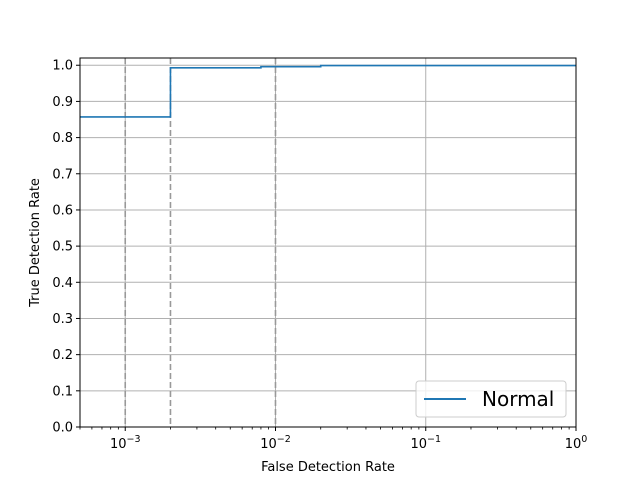  Describe the element at coordinates (62, 391) in the screenshot. I see `y-tick-label: 0.1` at that location.